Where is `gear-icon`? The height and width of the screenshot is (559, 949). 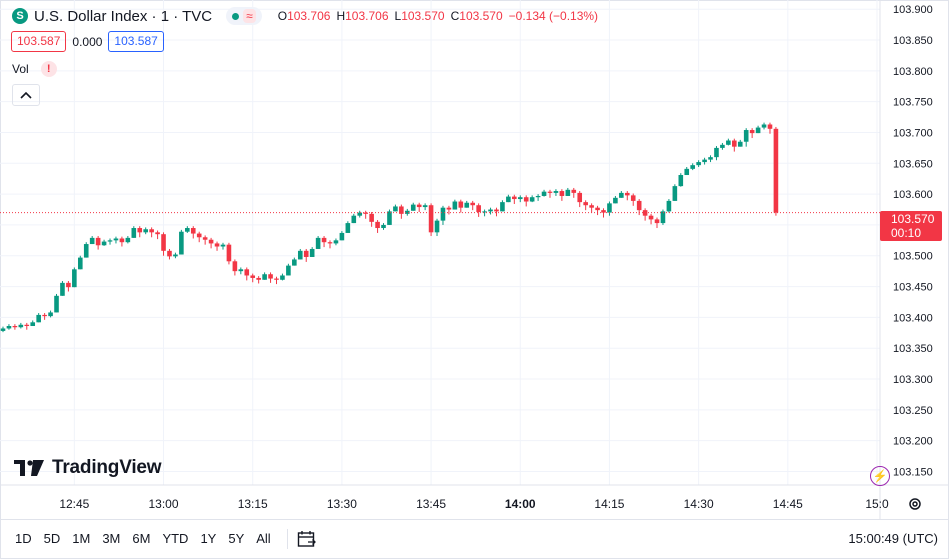 gear-icon is located at coordinates (915, 504).